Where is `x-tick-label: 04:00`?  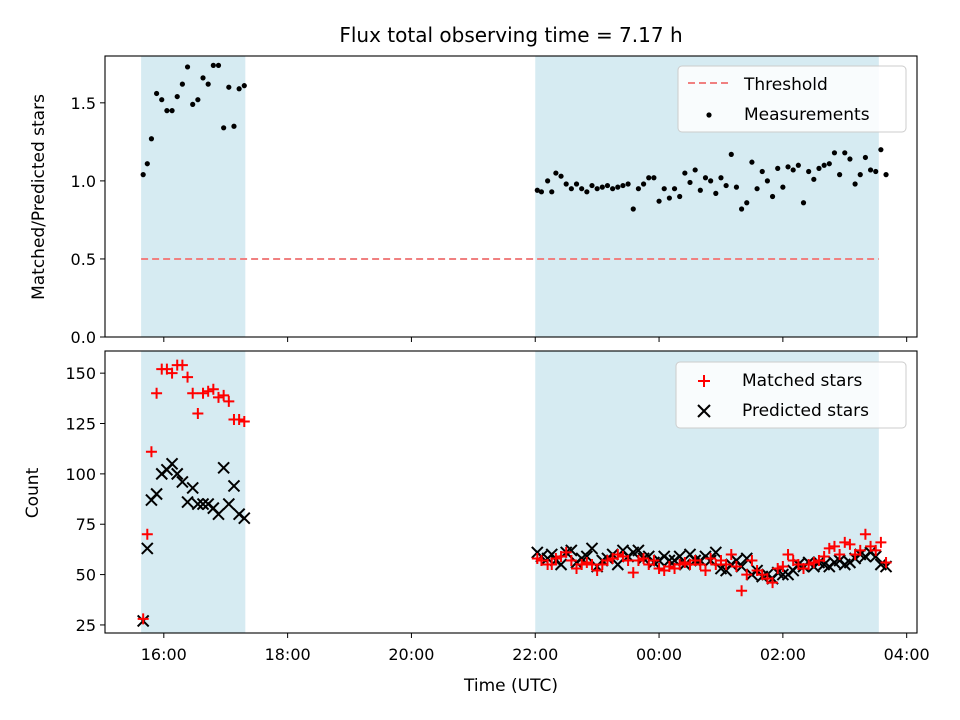
x-tick-label: 04:00 is located at coordinates (907, 654).